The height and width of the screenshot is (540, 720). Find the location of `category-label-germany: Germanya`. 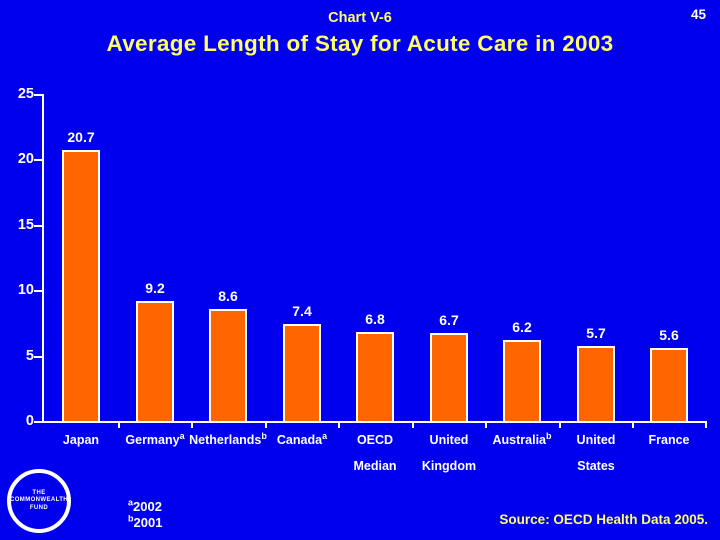

category-label-germany: Germanya is located at coordinates (155, 438).